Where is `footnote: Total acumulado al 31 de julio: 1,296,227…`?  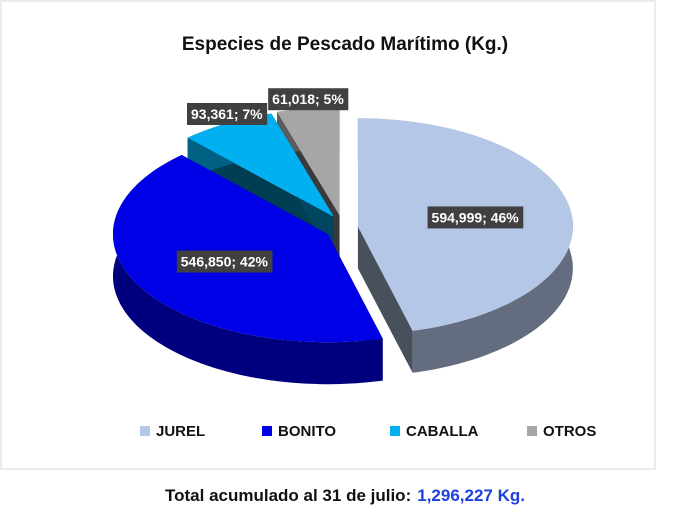 footnote: Total acumulado al 31 de julio: 1,296,227… is located at coordinates (345, 495).